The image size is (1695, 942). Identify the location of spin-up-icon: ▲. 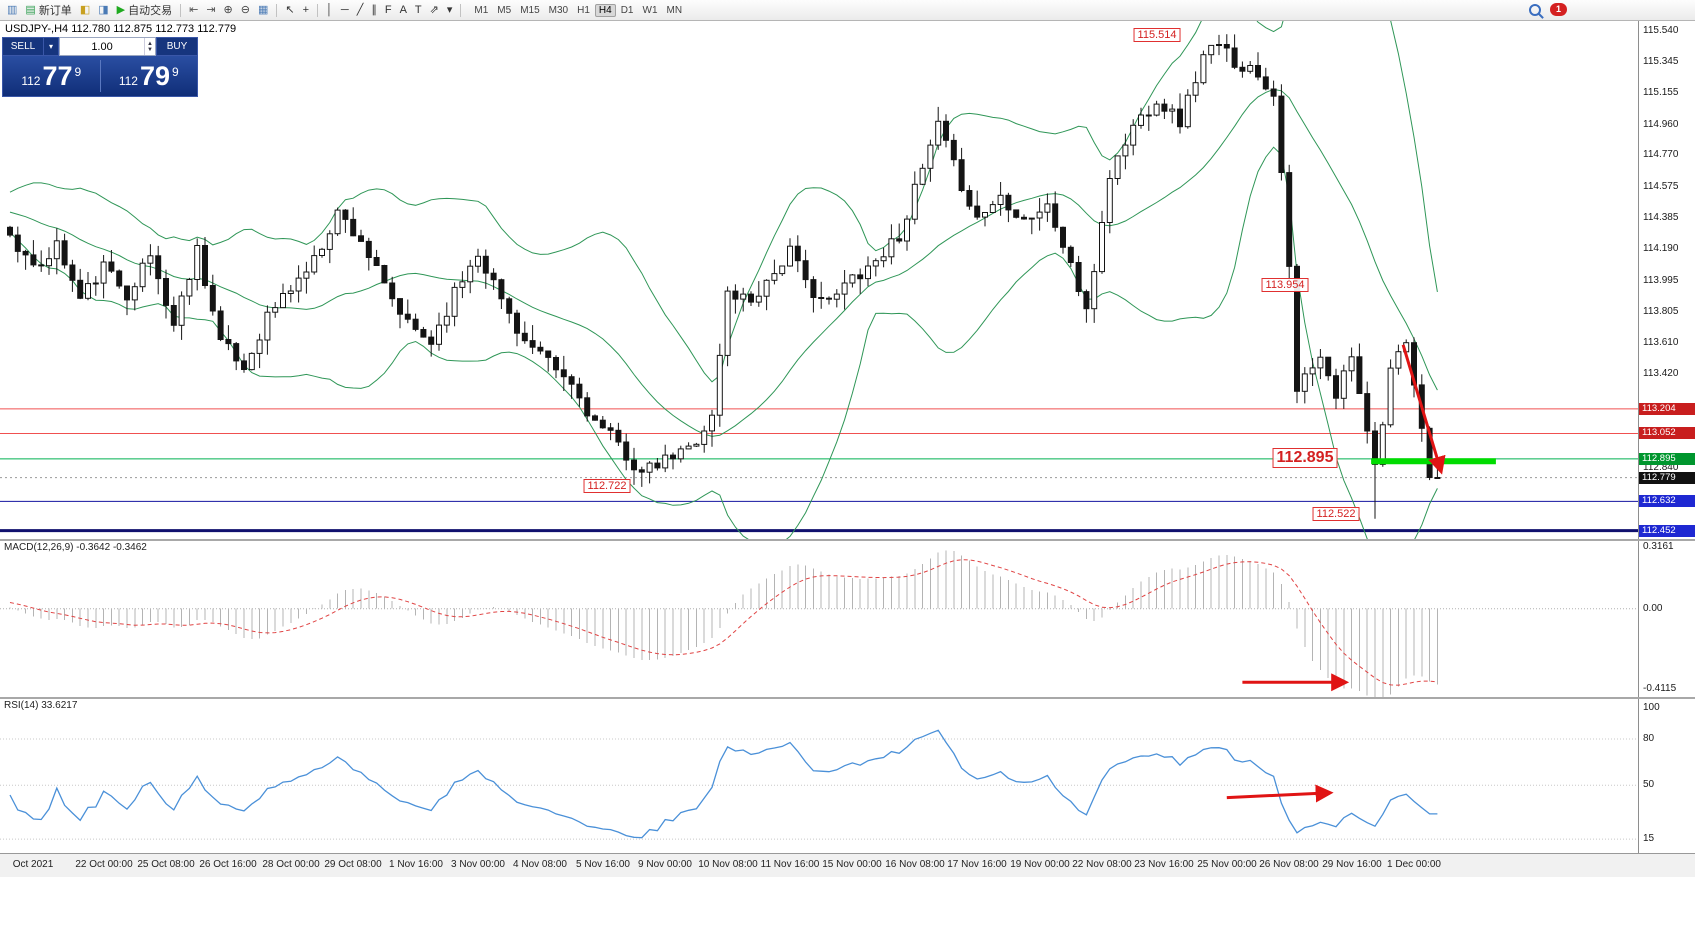
(150, 43).